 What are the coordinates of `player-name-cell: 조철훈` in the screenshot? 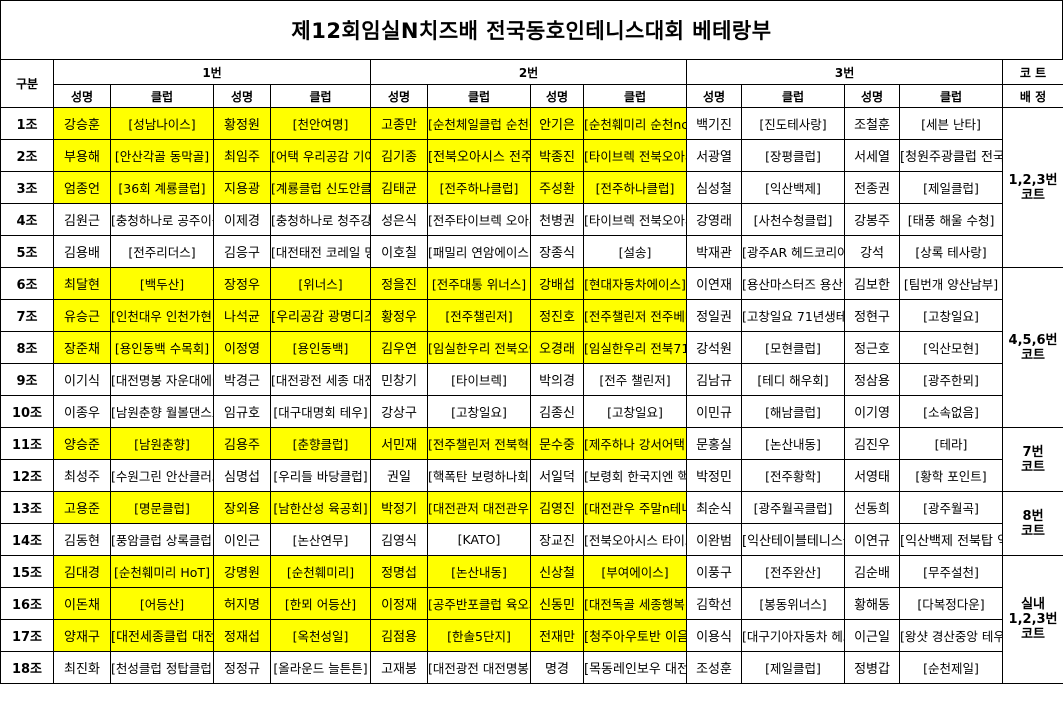 It's located at (872, 123).